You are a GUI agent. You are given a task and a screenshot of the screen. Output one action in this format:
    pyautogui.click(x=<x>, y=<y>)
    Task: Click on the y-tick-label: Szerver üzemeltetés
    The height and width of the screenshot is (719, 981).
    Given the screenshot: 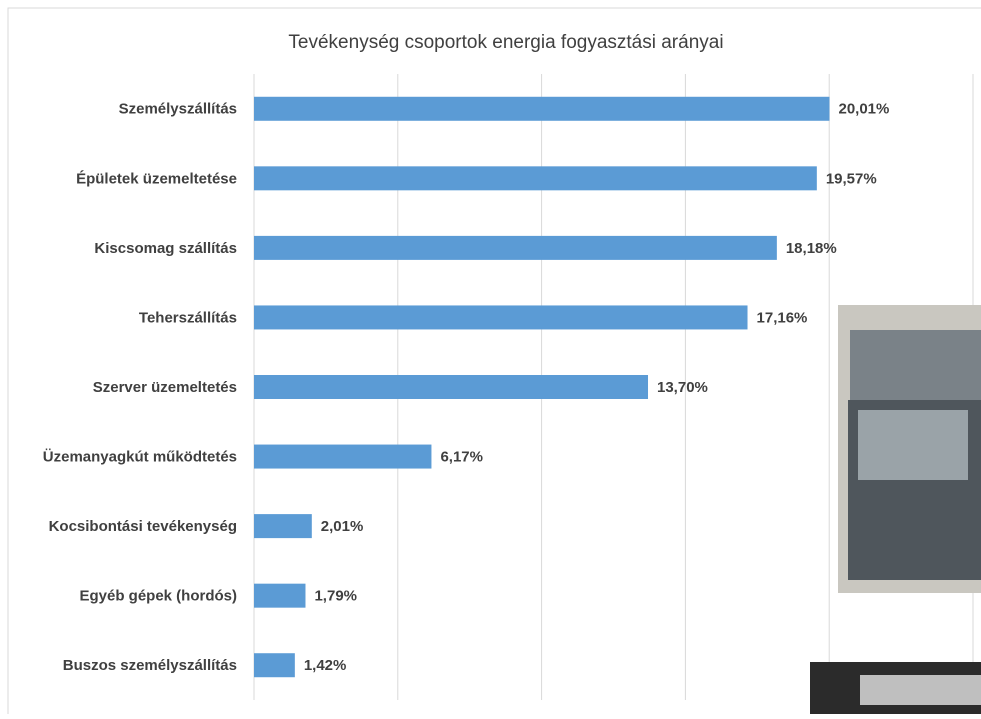 What is the action you would take?
    pyautogui.click(x=165, y=387)
    